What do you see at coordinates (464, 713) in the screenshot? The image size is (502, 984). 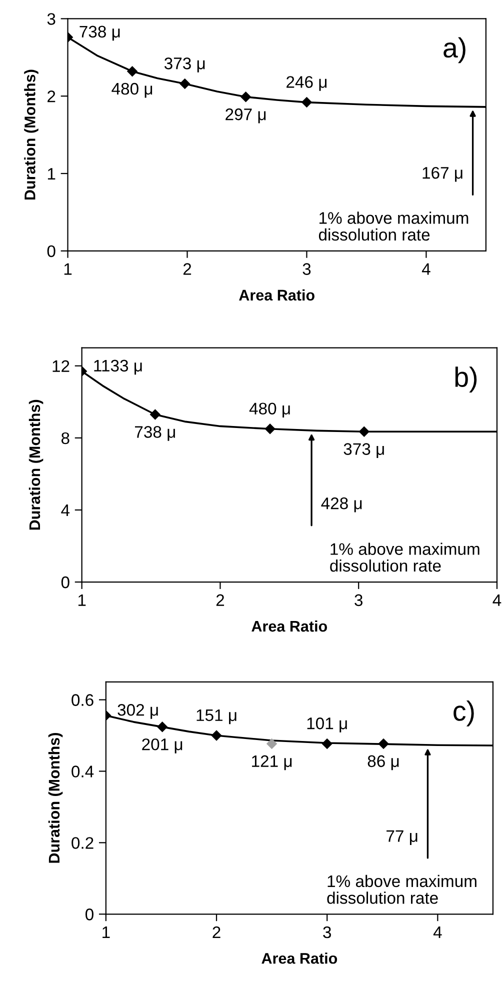 I see `text: c)` at bounding box center [464, 713].